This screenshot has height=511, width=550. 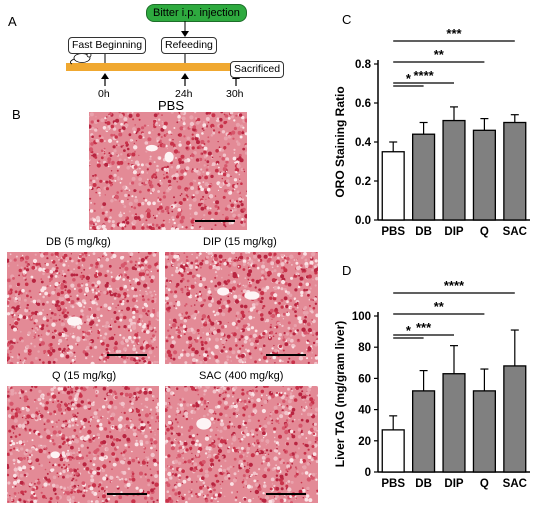 What do you see at coordinates (12, 21) in the screenshot?
I see `panel-label-a: A` at bounding box center [12, 21].